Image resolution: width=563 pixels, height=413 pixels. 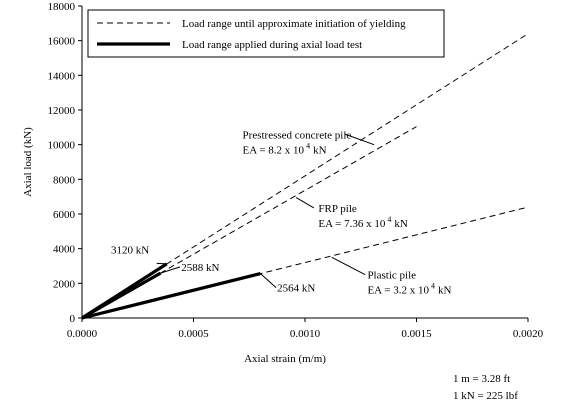 What do you see at coordinates (200, 268) in the screenshot?
I see `annotation-label: 2588 kN` at bounding box center [200, 268].